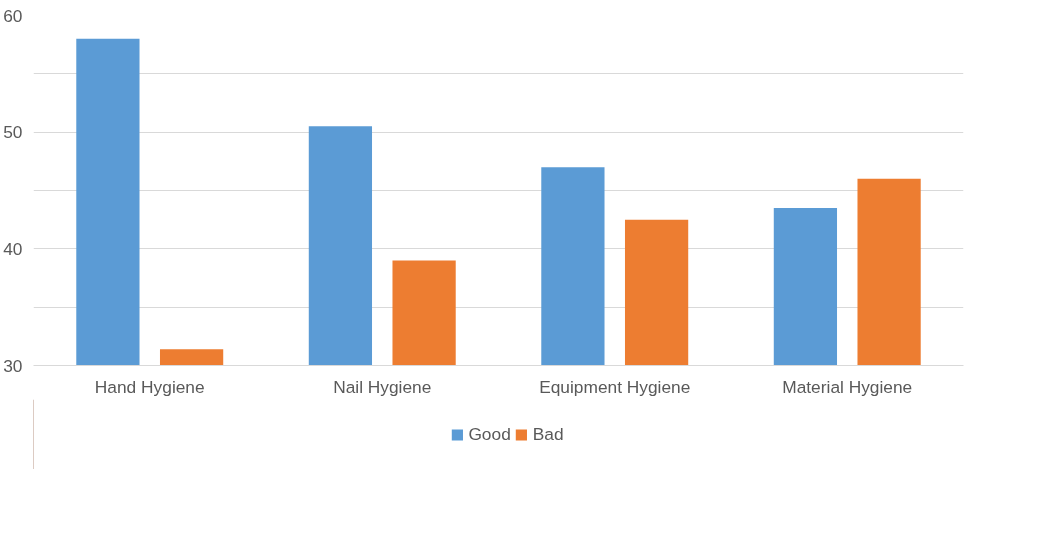 The height and width of the screenshot is (537, 1040). I want to click on x-tick-label: Hand Hygiene, so click(149, 386).